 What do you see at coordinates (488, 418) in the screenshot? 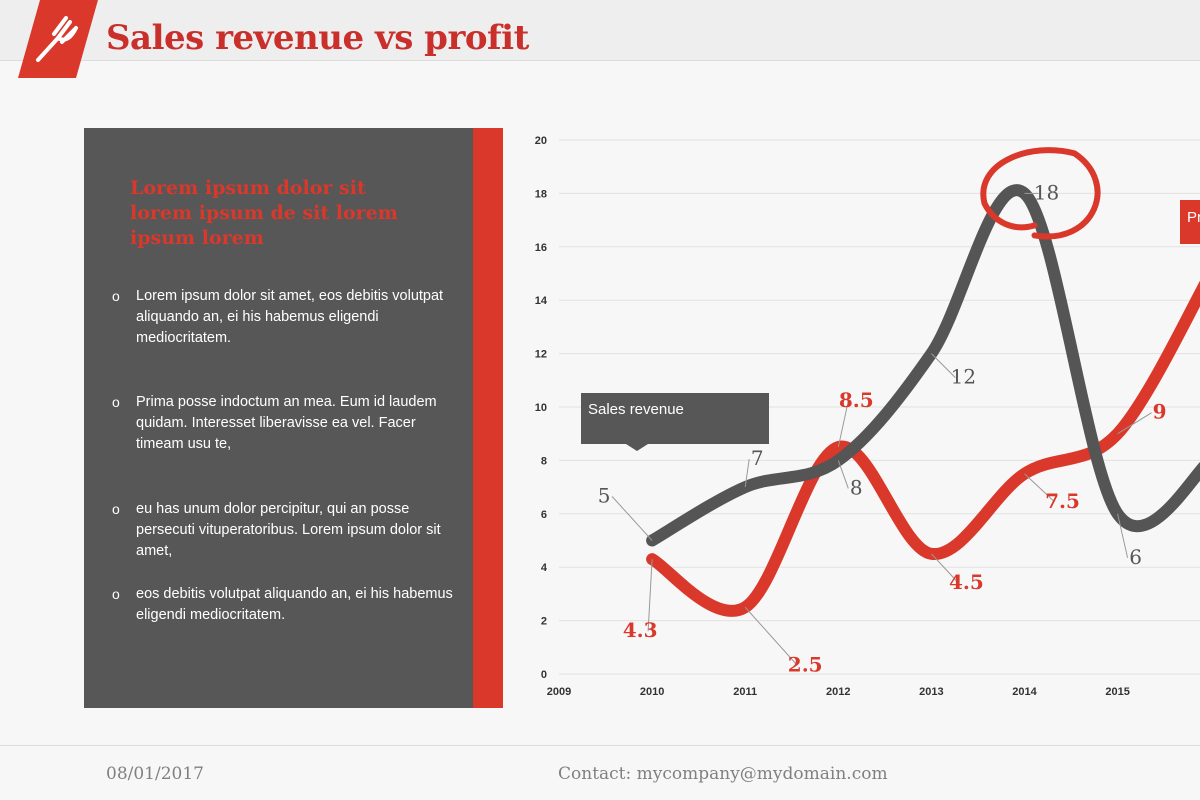
I see `panel-accent-stripe` at bounding box center [488, 418].